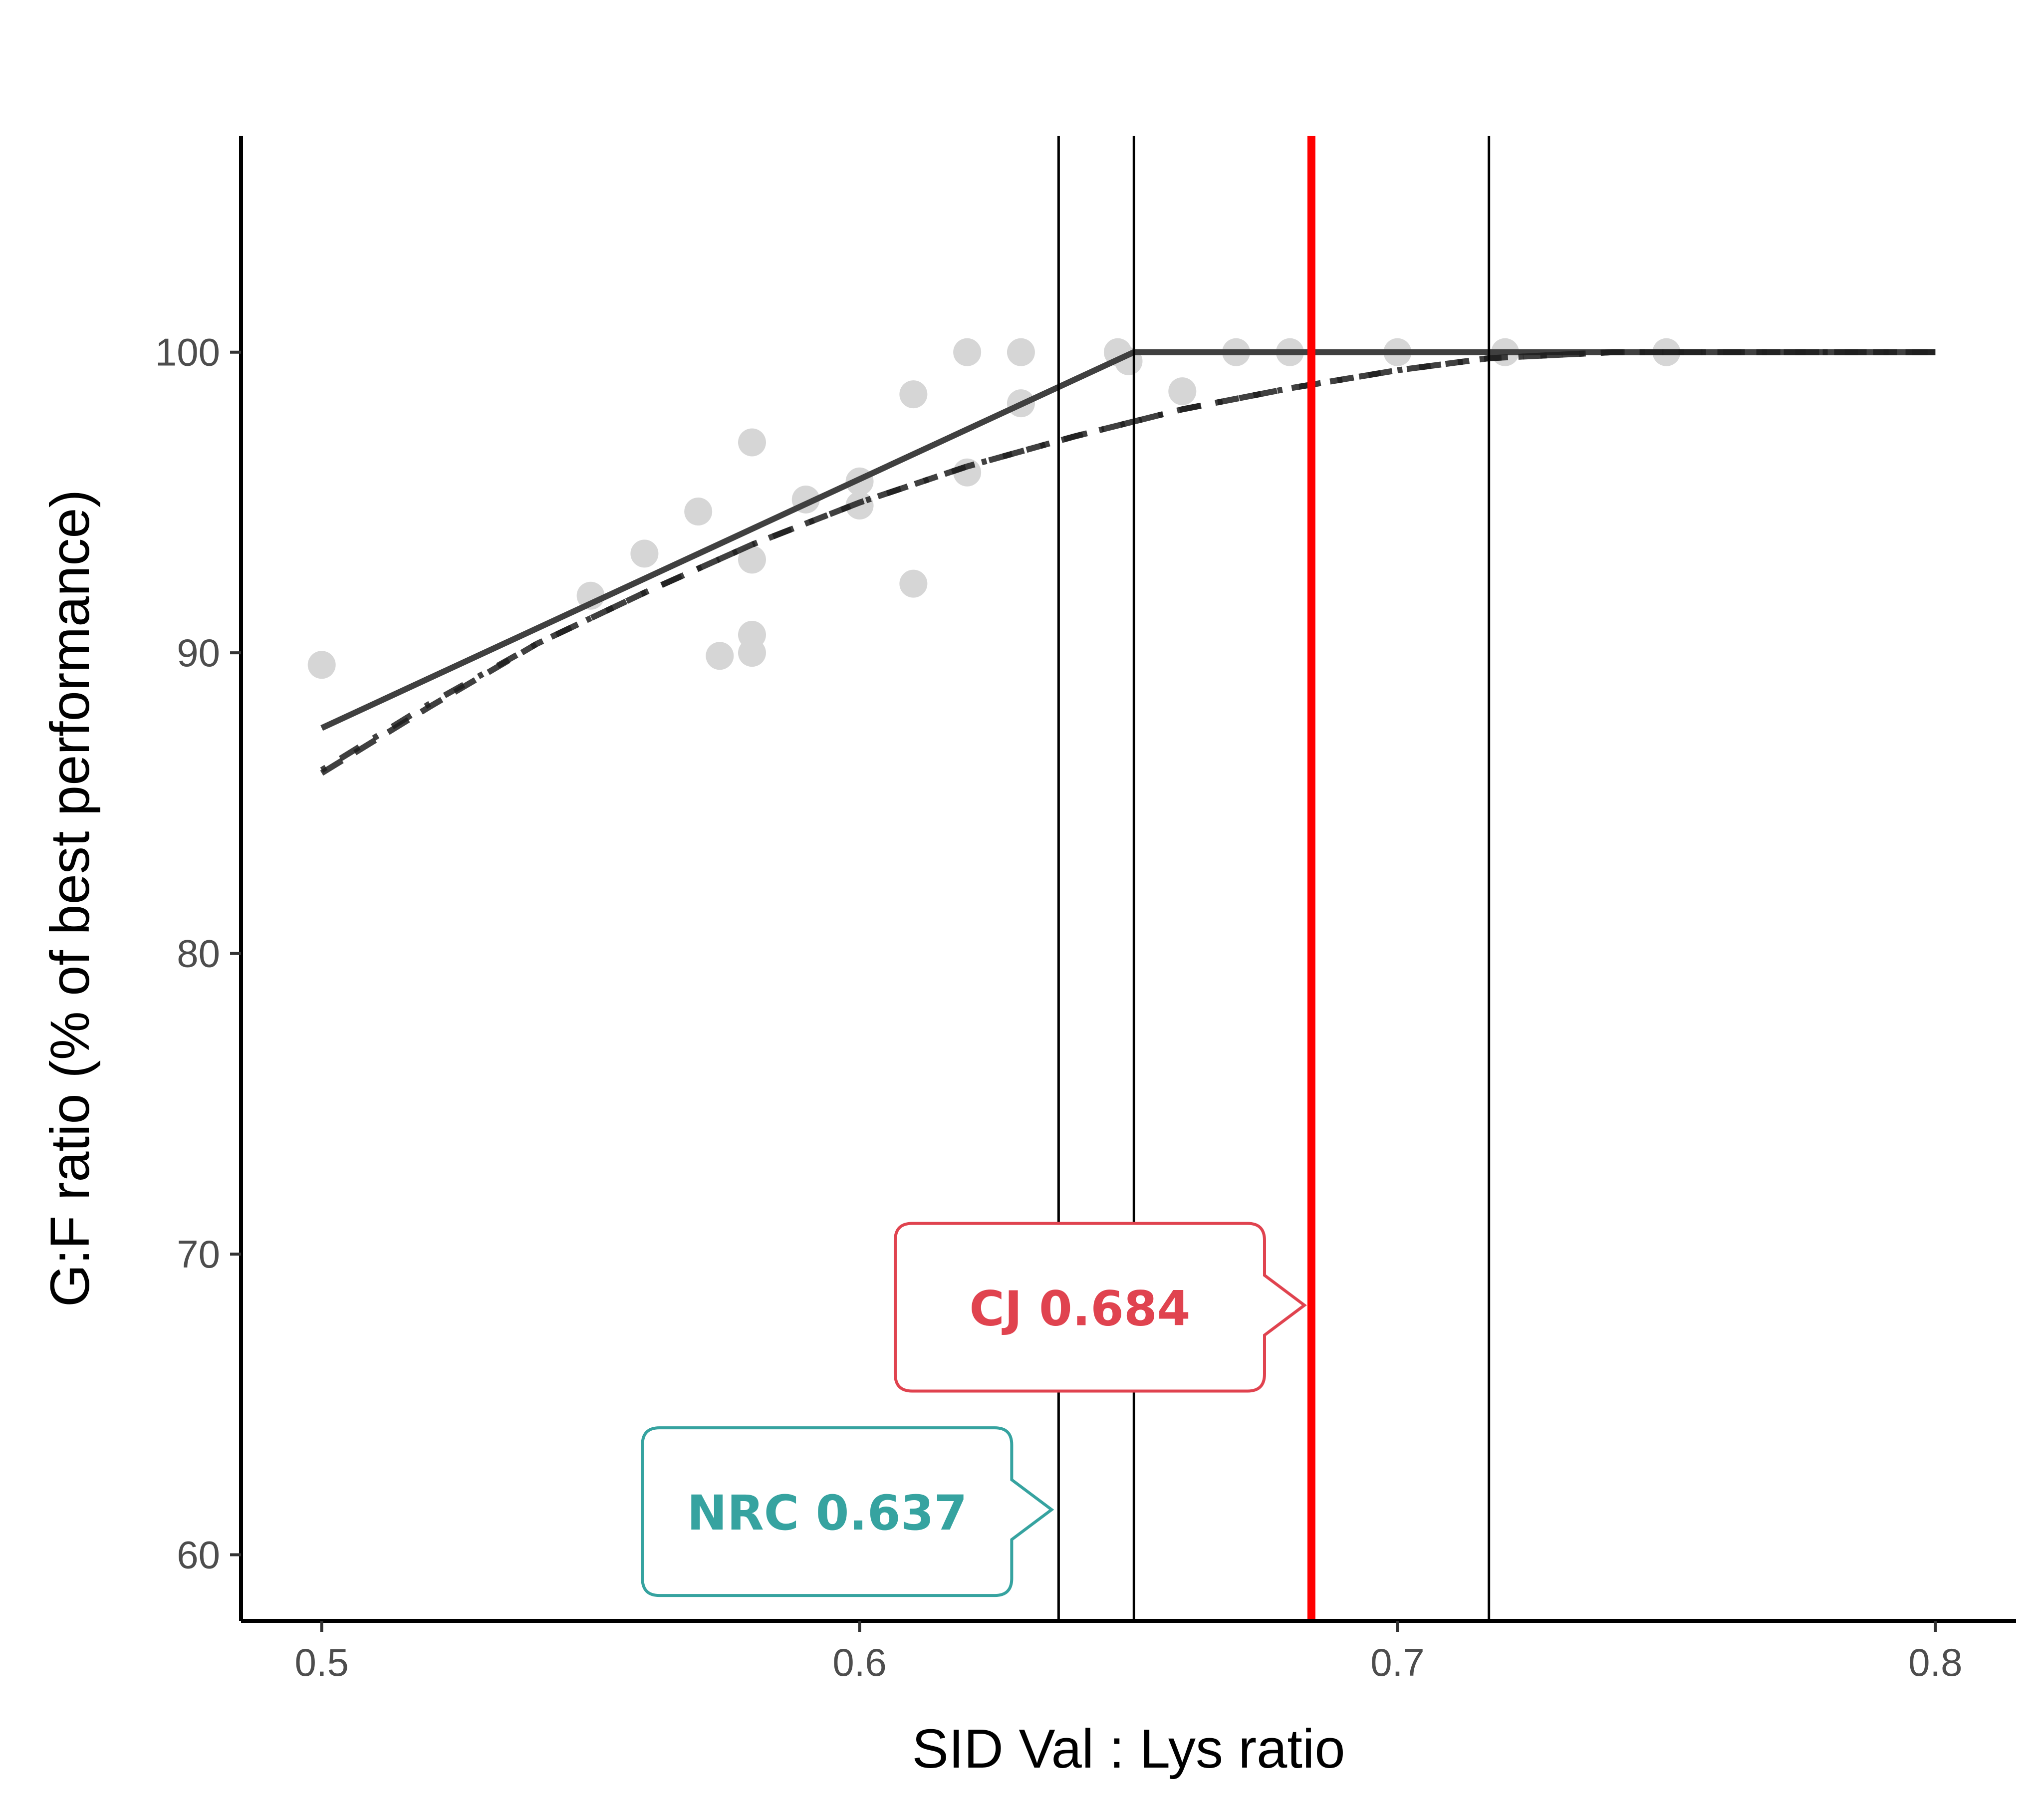 The width and height of the screenshot is (2044, 1817). Describe the element at coordinates (974, 1409) in the screenshot. I see `callouts: CJ 0.684 NRC 0.637` at that location.